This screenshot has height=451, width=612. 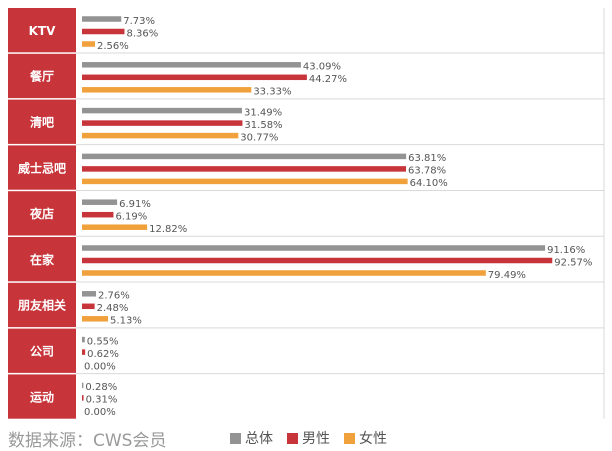 What do you see at coordinates (373, 439) in the screenshot?
I see `legend-label-female: 女性` at bounding box center [373, 439].